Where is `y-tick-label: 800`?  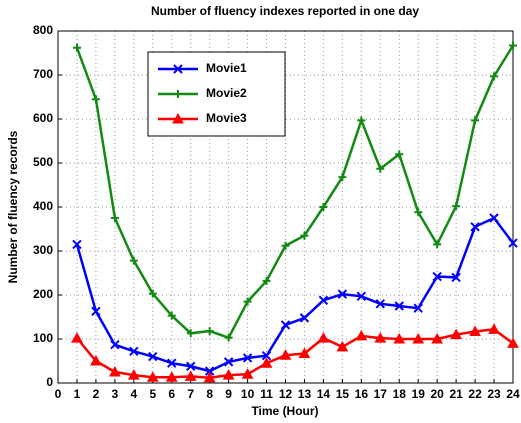 y-tick-label: 800 is located at coordinates (43, 30).